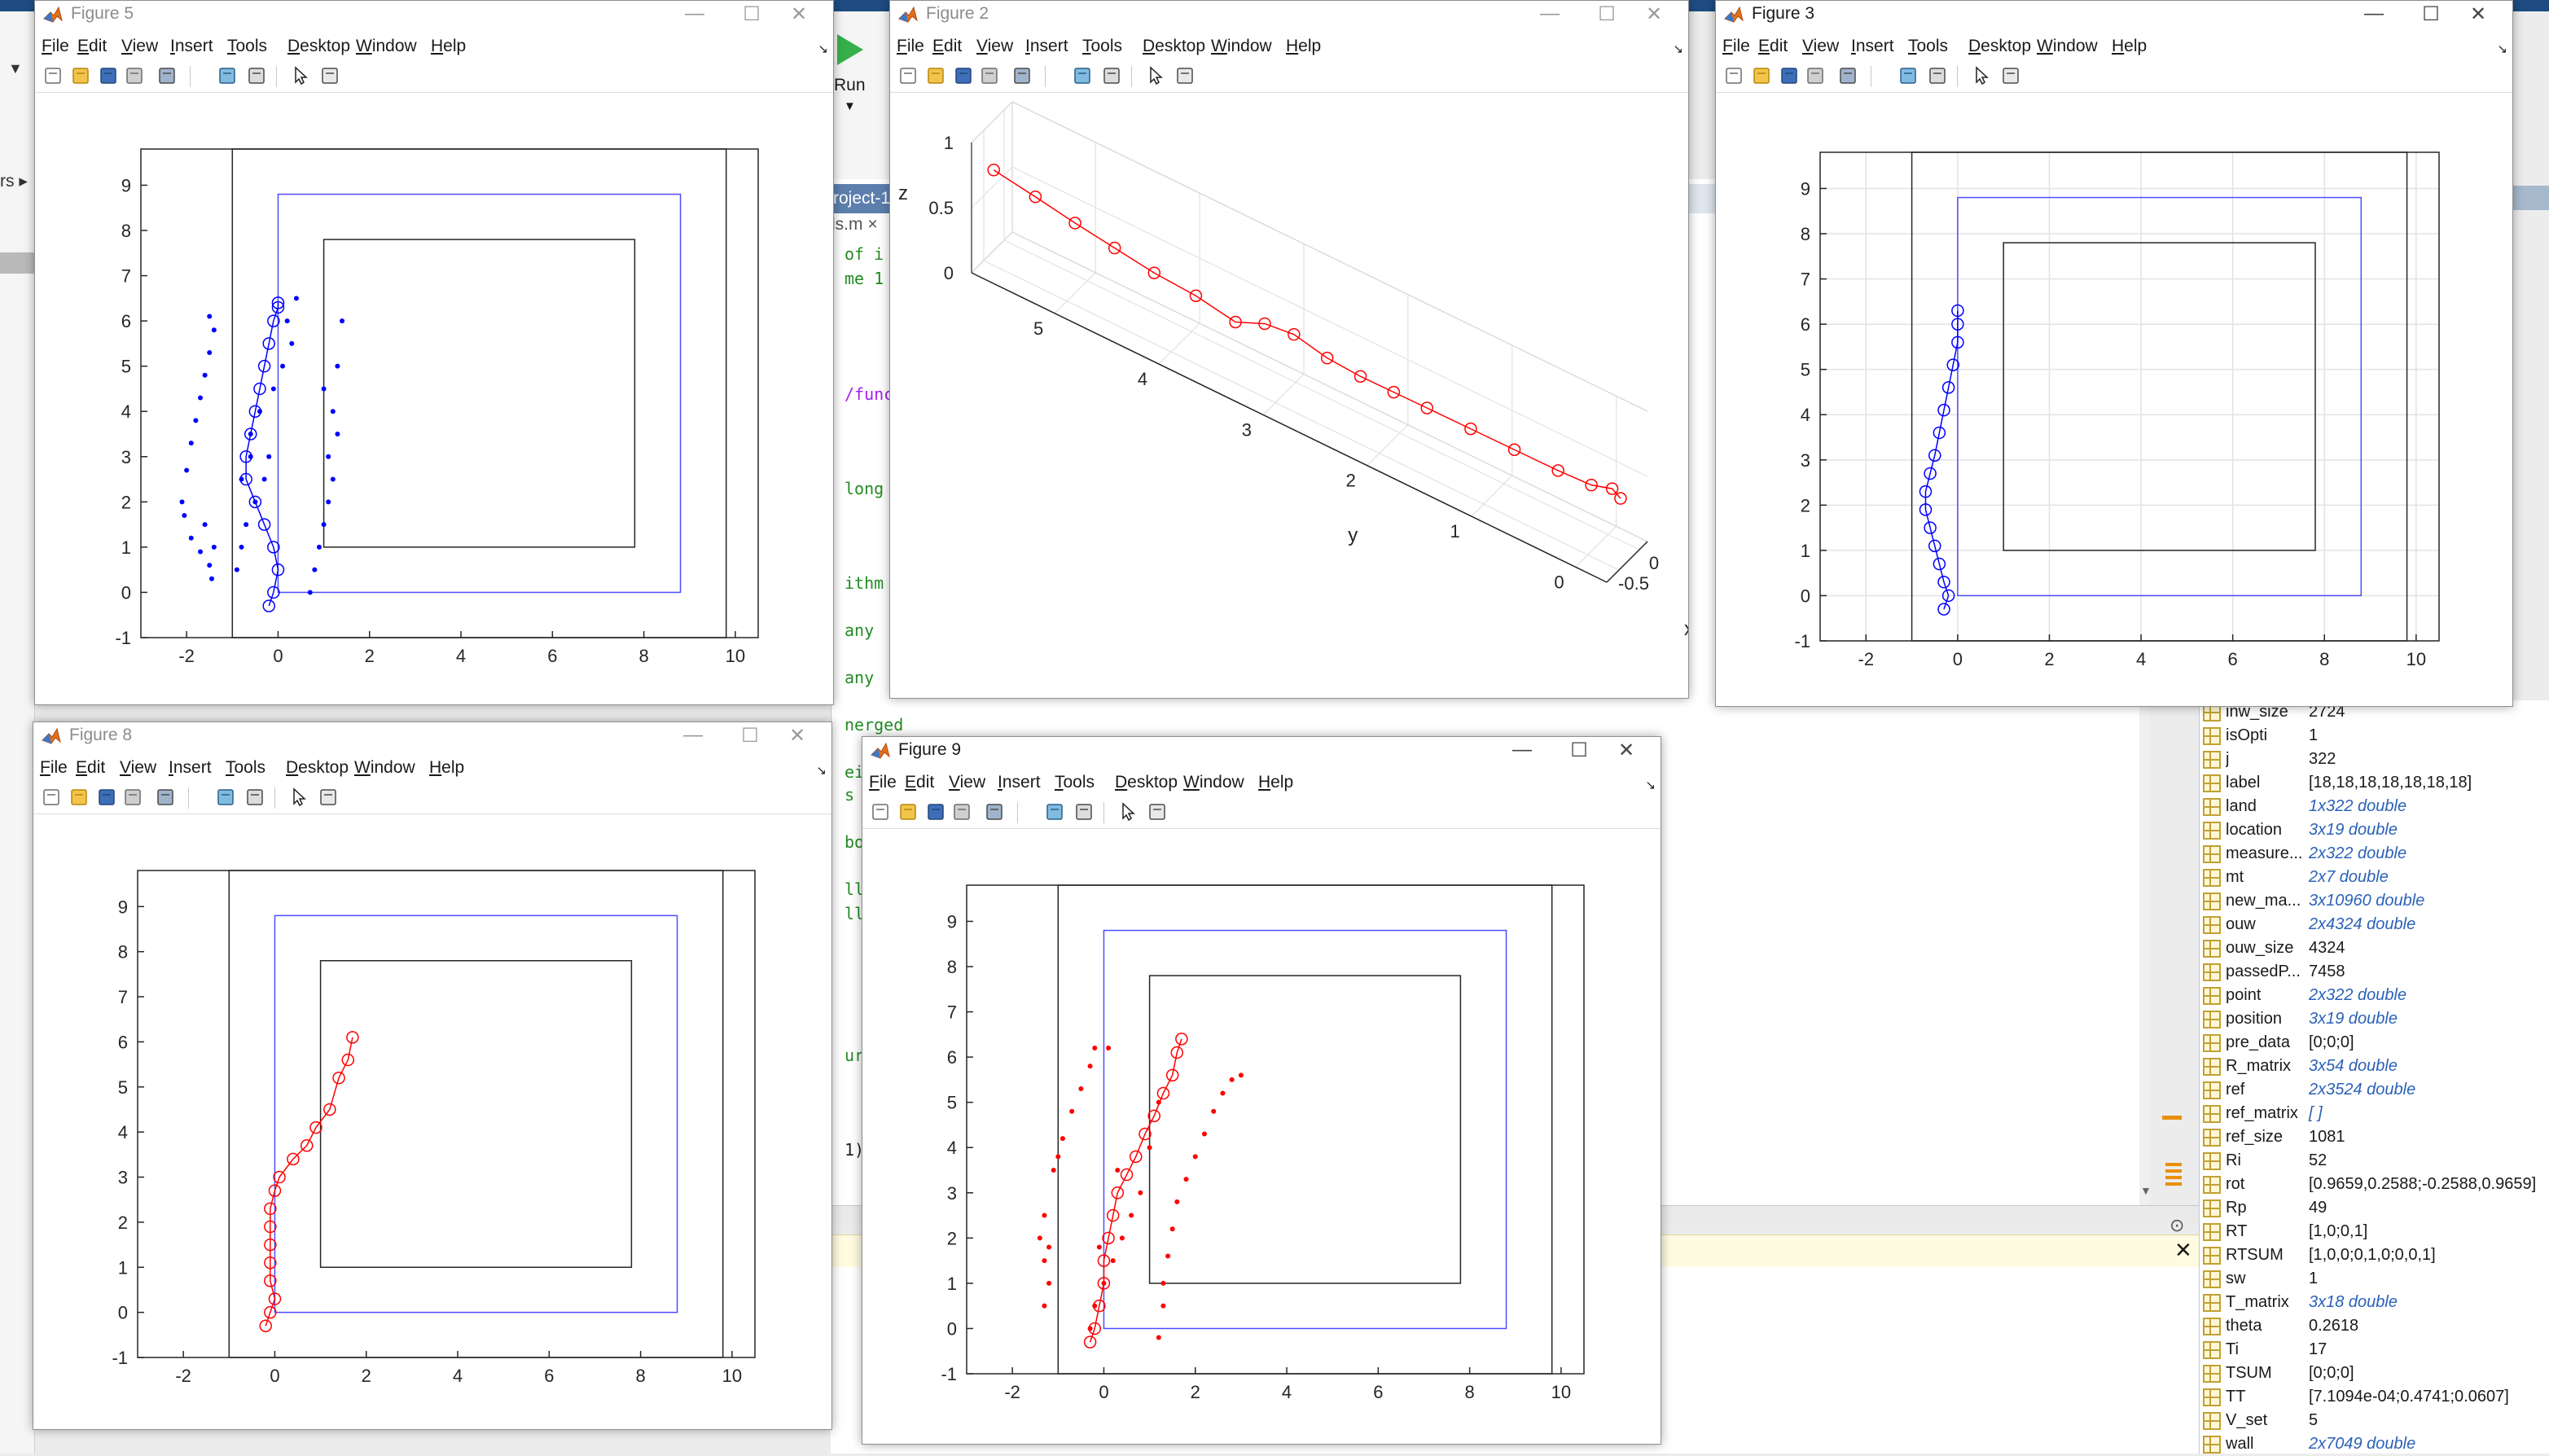 Image resolution: width=2549 pixels, height=1456 pixels. What do you see at coordinates (2146, 1190) in the screenshot?
I see `scroll-down-icon: ▼` at bounding box center [2146, 1190].